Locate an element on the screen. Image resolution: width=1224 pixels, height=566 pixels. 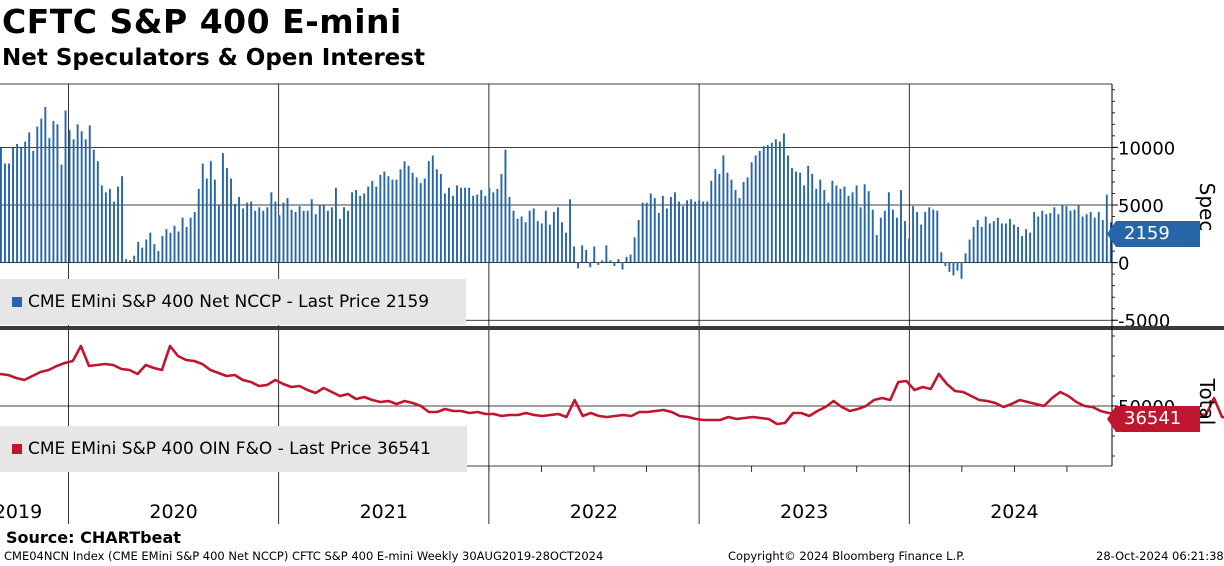
x-tick-label: 2024 is located at coordinates (1014, 512).